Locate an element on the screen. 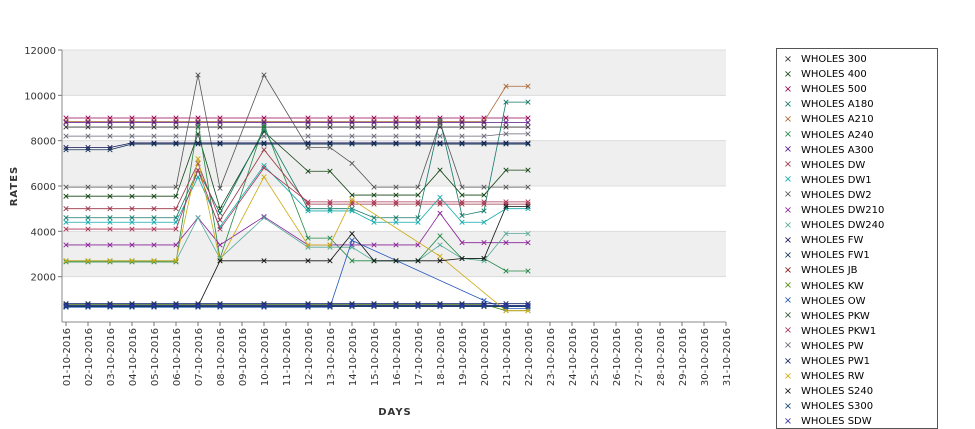  legend-item: × WHOLES DW240 is located at coordinates (833, 225).